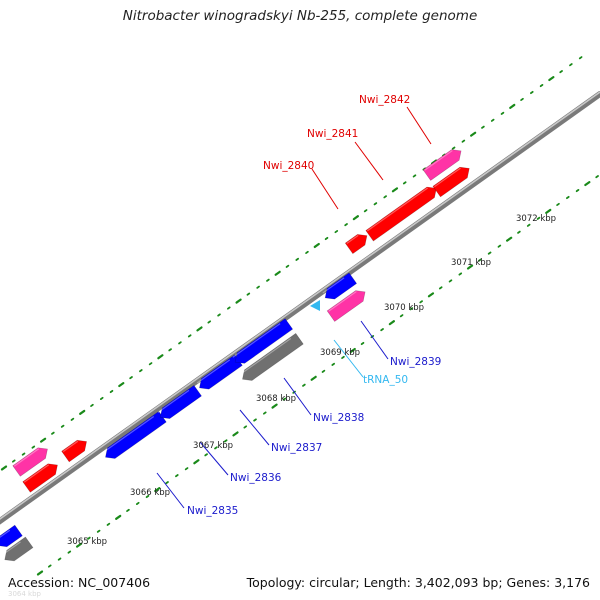  Describe the element at coordinates (471, 263) in the screenshot. I see `scale-label: 3071 kbp` at that location.